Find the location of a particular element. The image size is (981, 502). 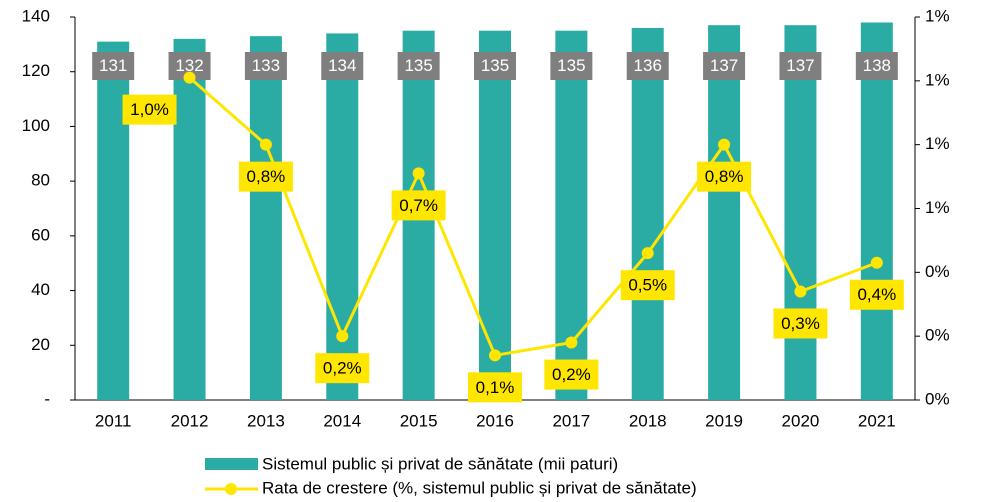

y-tick-label: 120 is located at coordinates (36, 70).